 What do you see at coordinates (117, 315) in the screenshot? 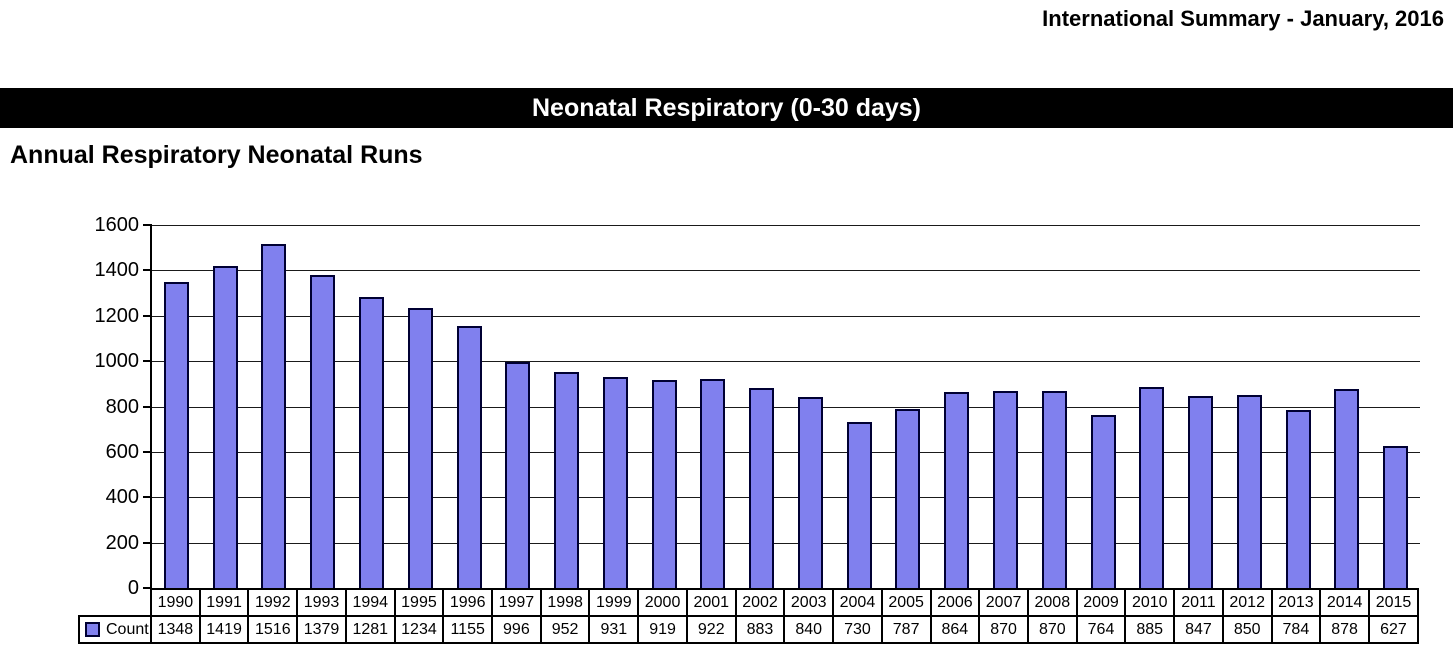
I see `y-axis-label: 1200` at bounding box center [117, 315].